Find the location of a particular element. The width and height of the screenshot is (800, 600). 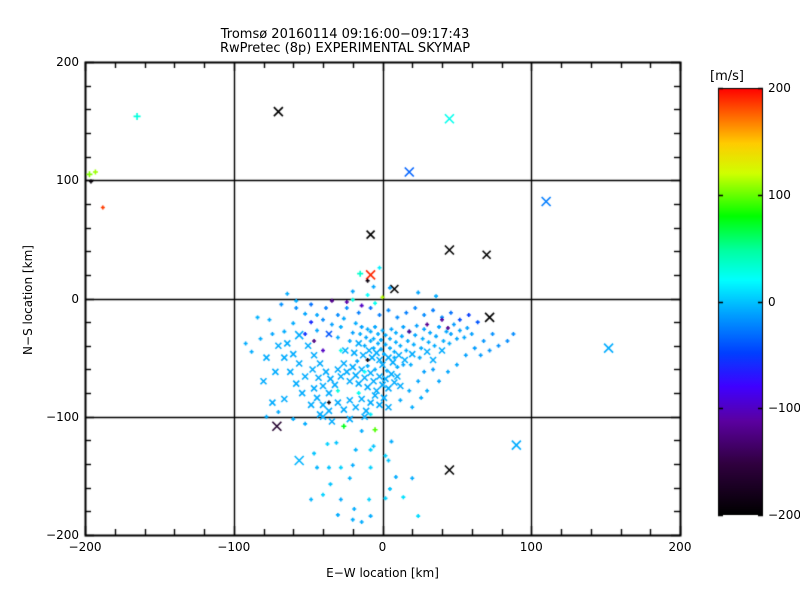

x-tick-200: 200 is located at coordinates (680, 547).